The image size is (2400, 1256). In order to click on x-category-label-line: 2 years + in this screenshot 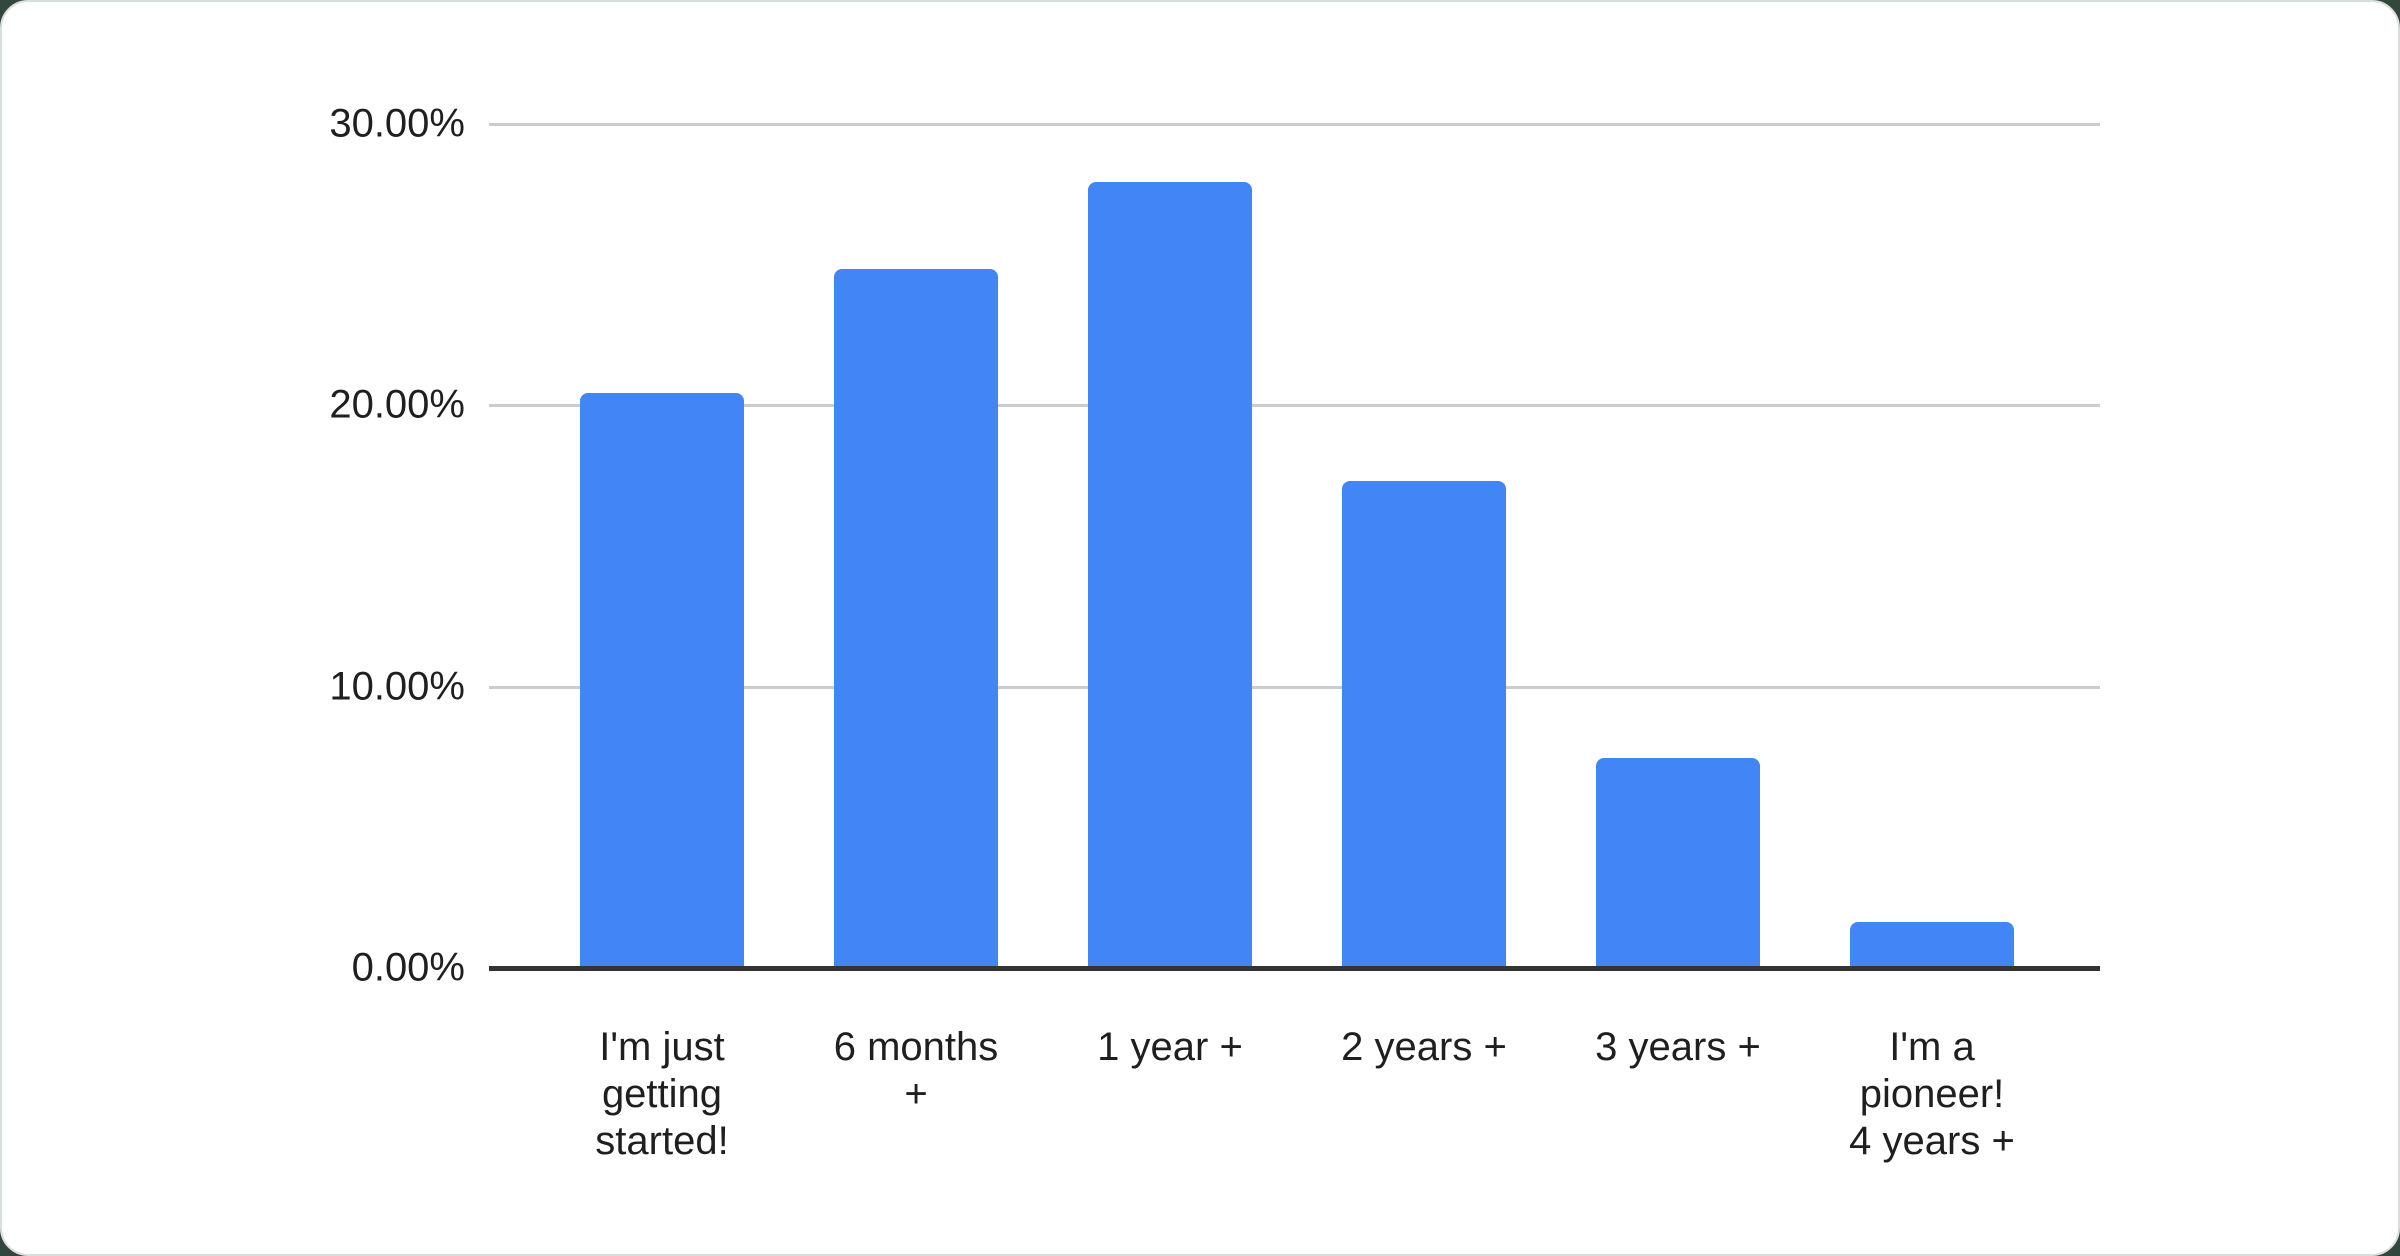, I will do `click(1424, 1047)`.